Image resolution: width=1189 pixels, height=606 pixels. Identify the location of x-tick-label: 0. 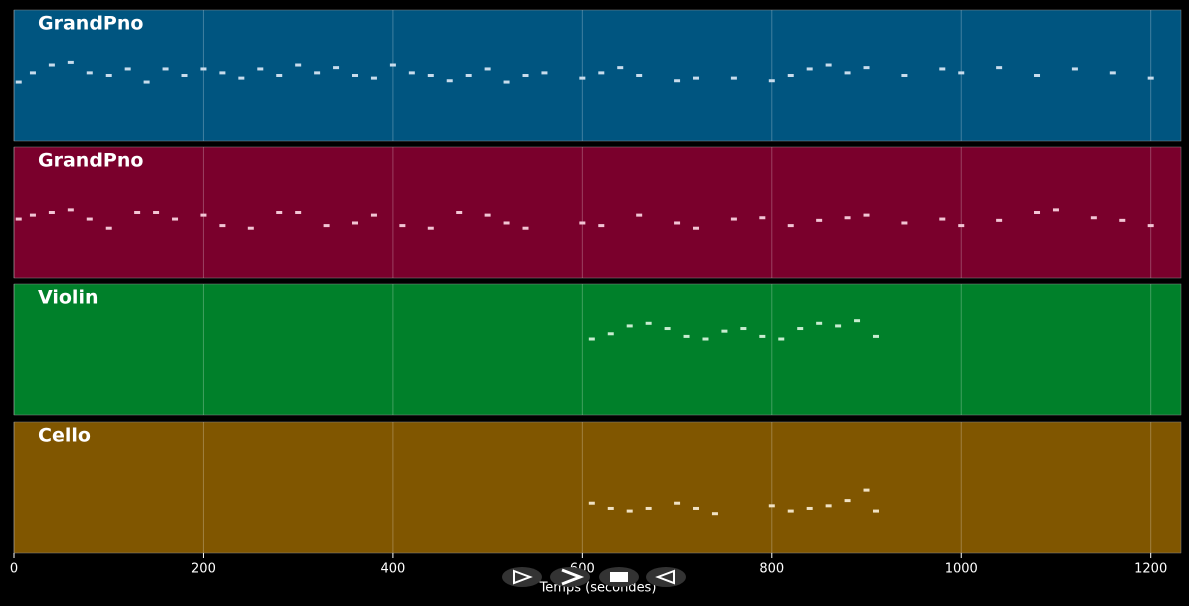
(14, 569).